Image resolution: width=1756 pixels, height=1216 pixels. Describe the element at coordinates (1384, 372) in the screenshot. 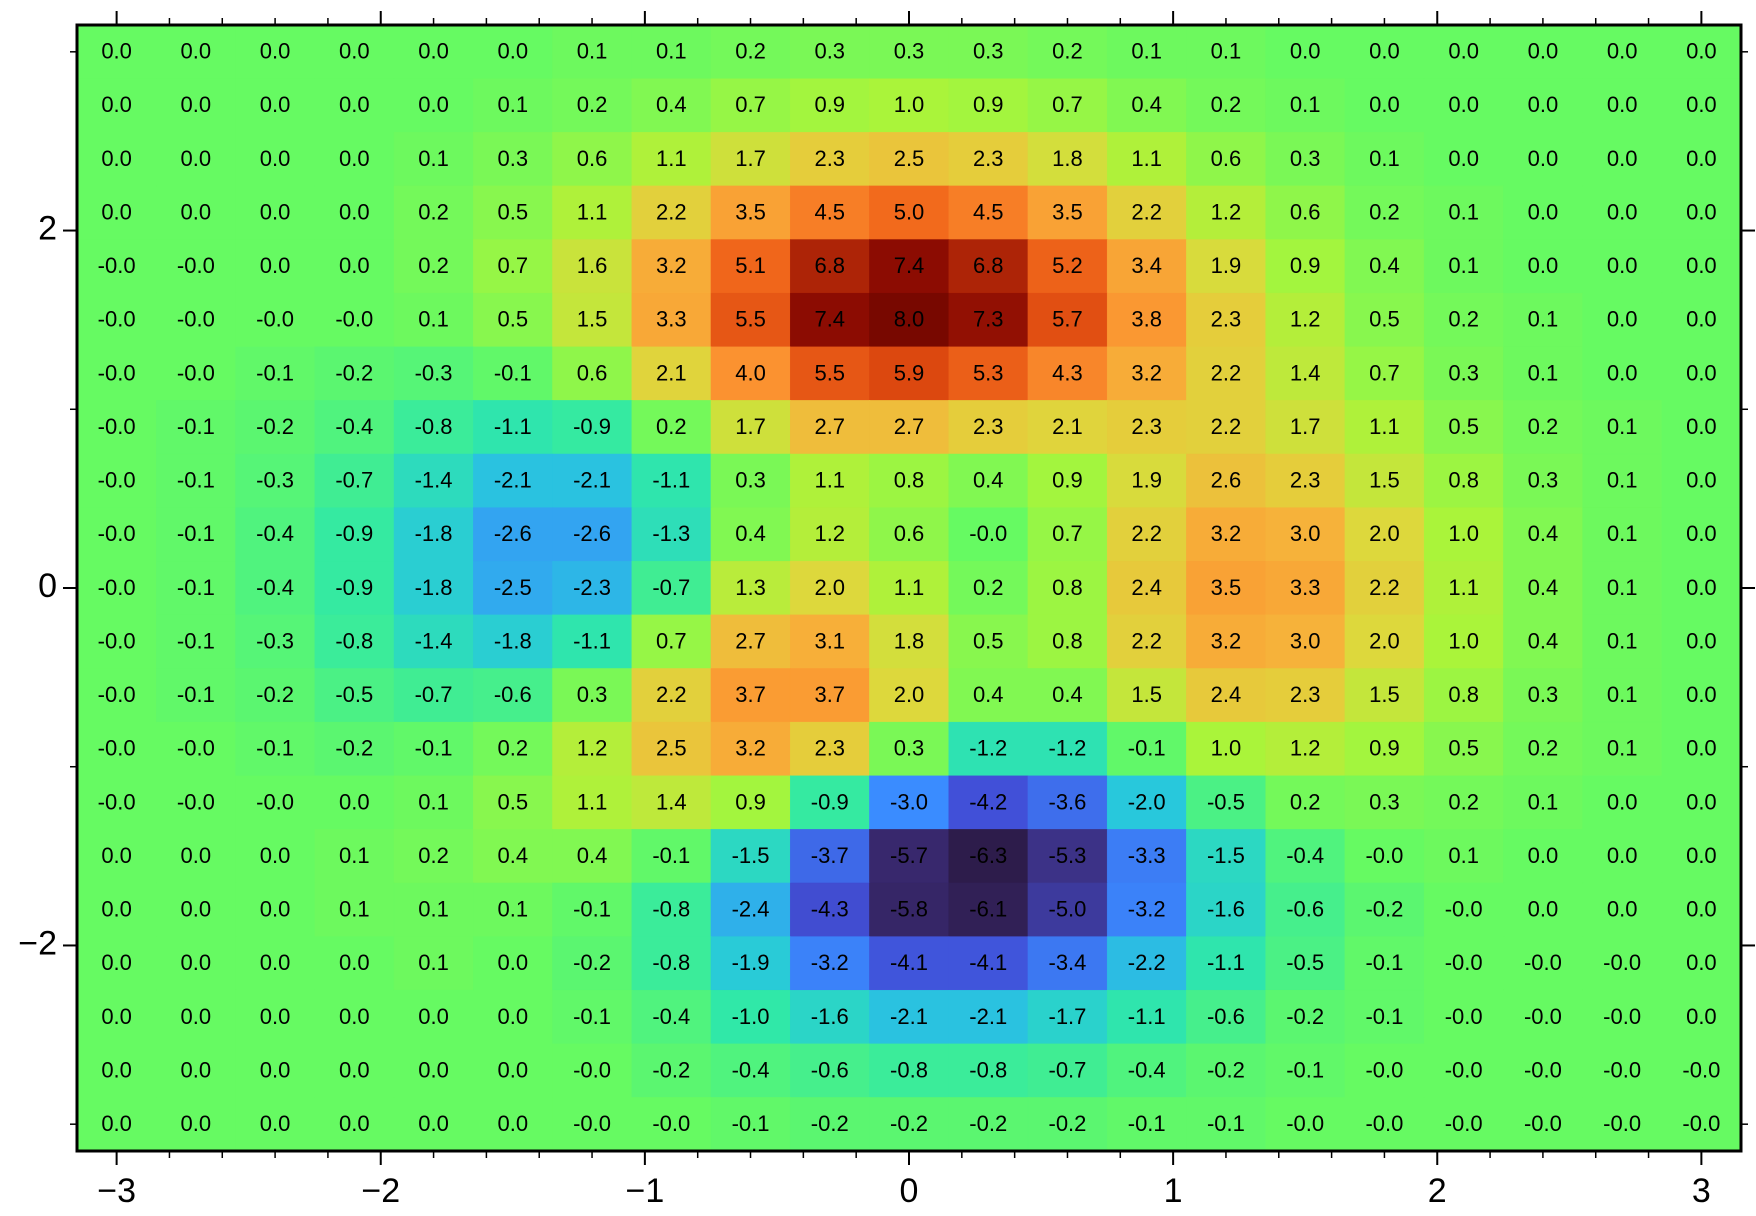

I see `cell-label: 0.7` at that location.